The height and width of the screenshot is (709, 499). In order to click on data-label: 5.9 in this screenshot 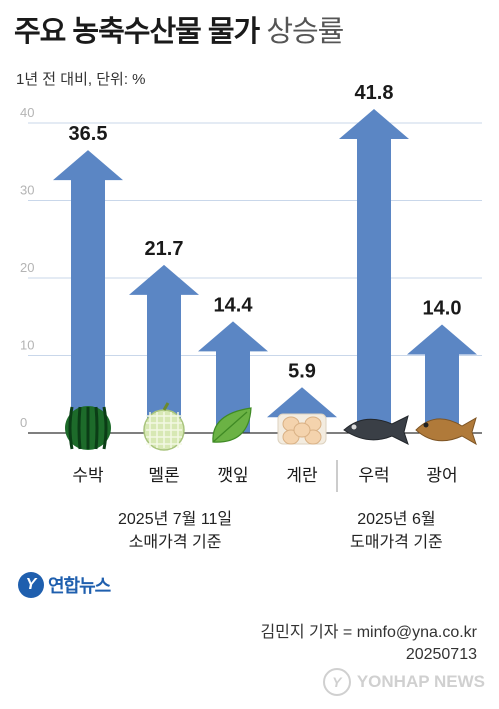, I will do `click(302, 371)`.